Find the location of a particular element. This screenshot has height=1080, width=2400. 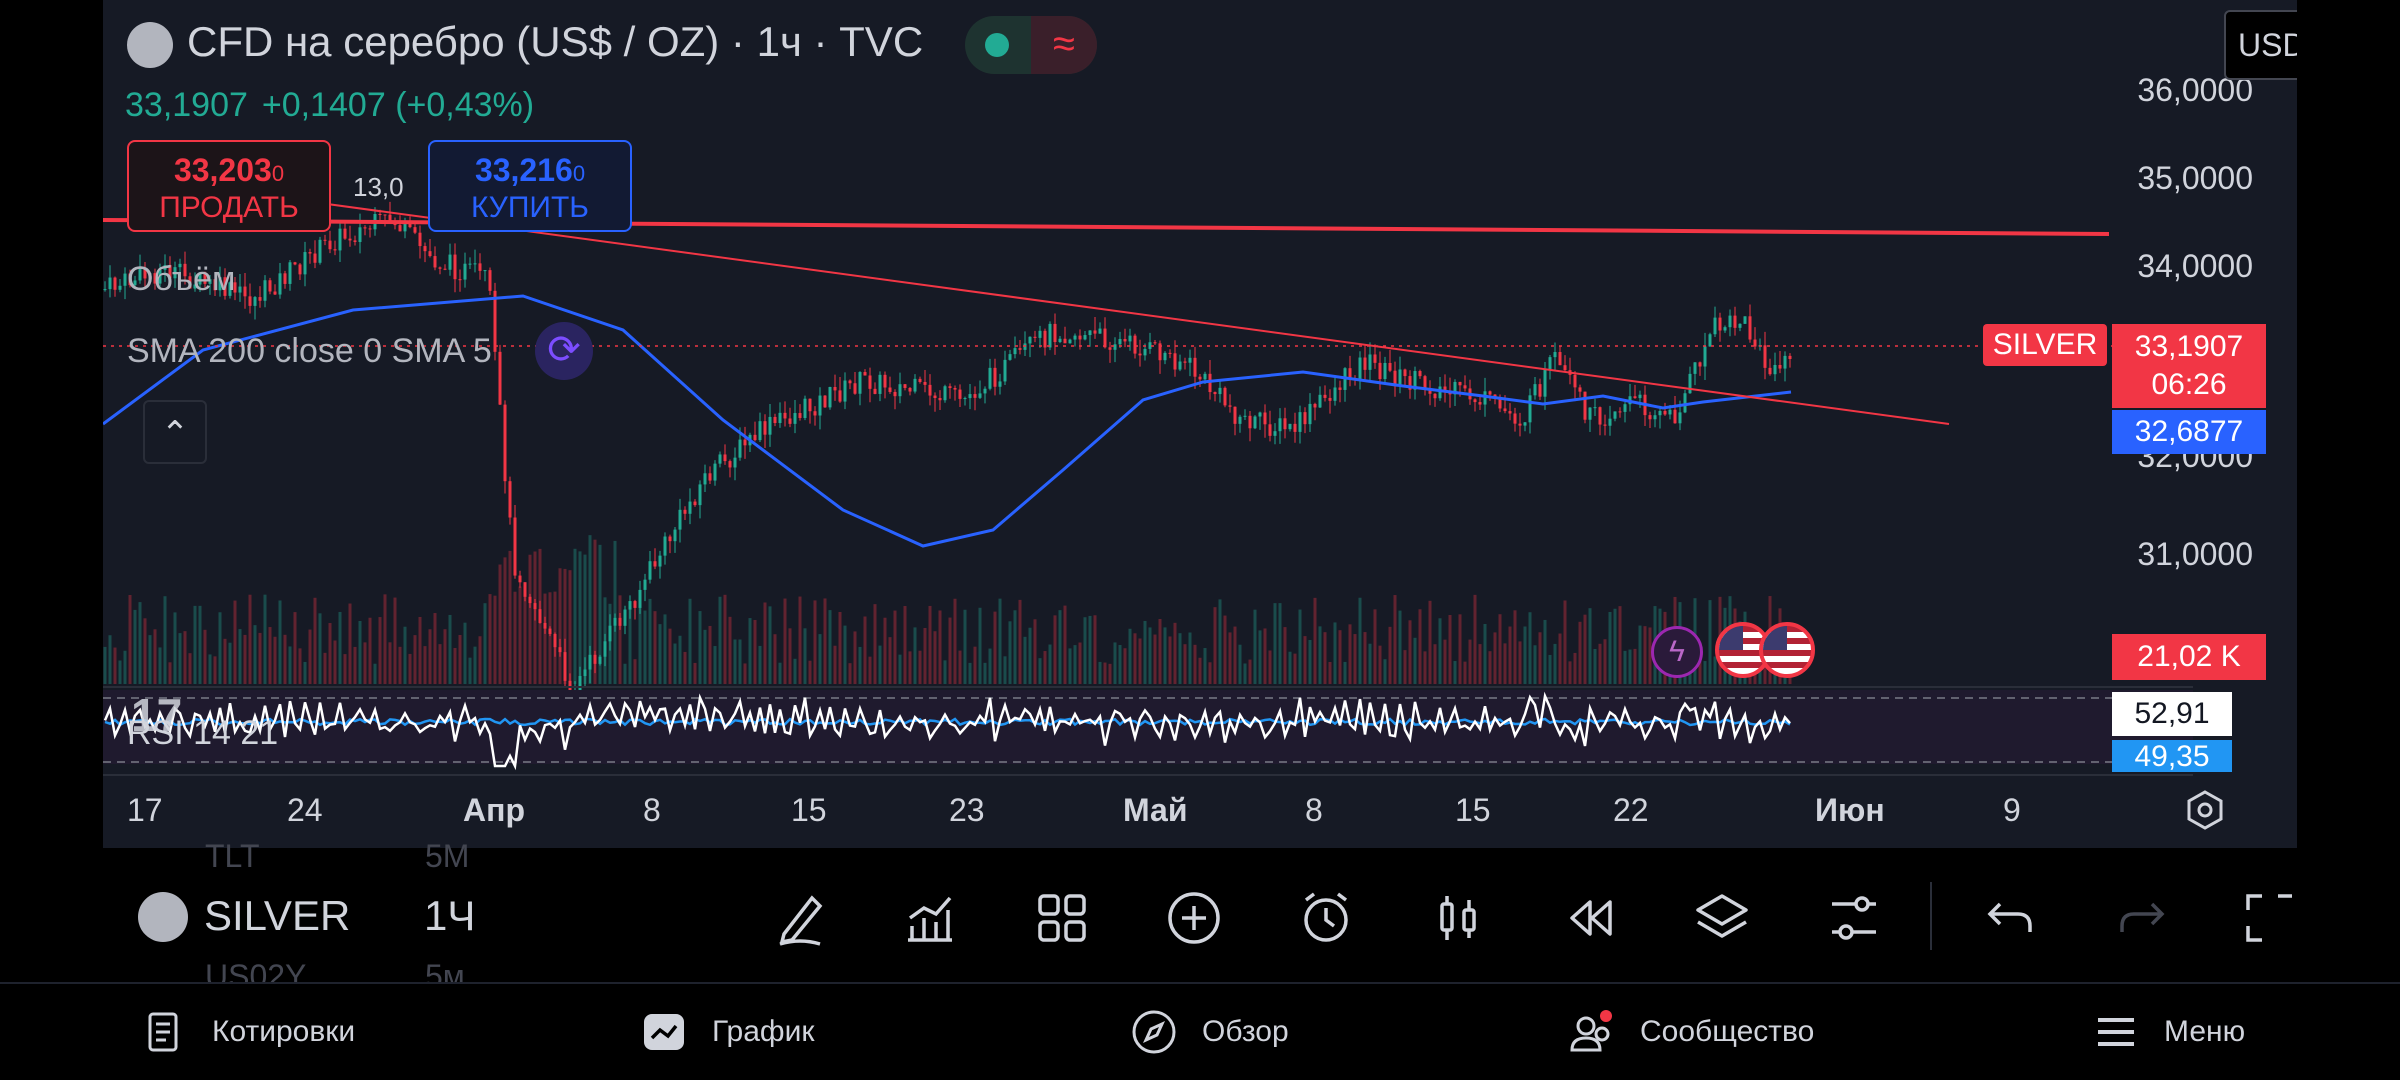

symbol-title: CFD на серебро (US$ / OZ) · 1ч · TVC is located at coordinates (555, 41).